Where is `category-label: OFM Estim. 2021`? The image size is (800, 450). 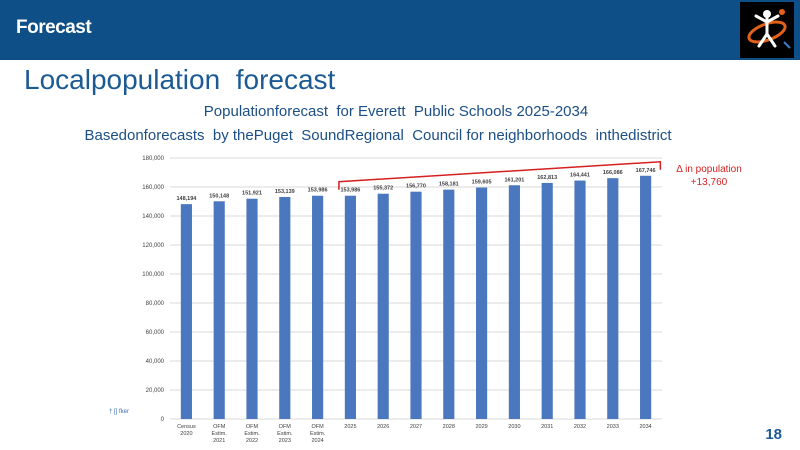
category-label: OFM Estim. 2021 is located at coordinates (220, 434).